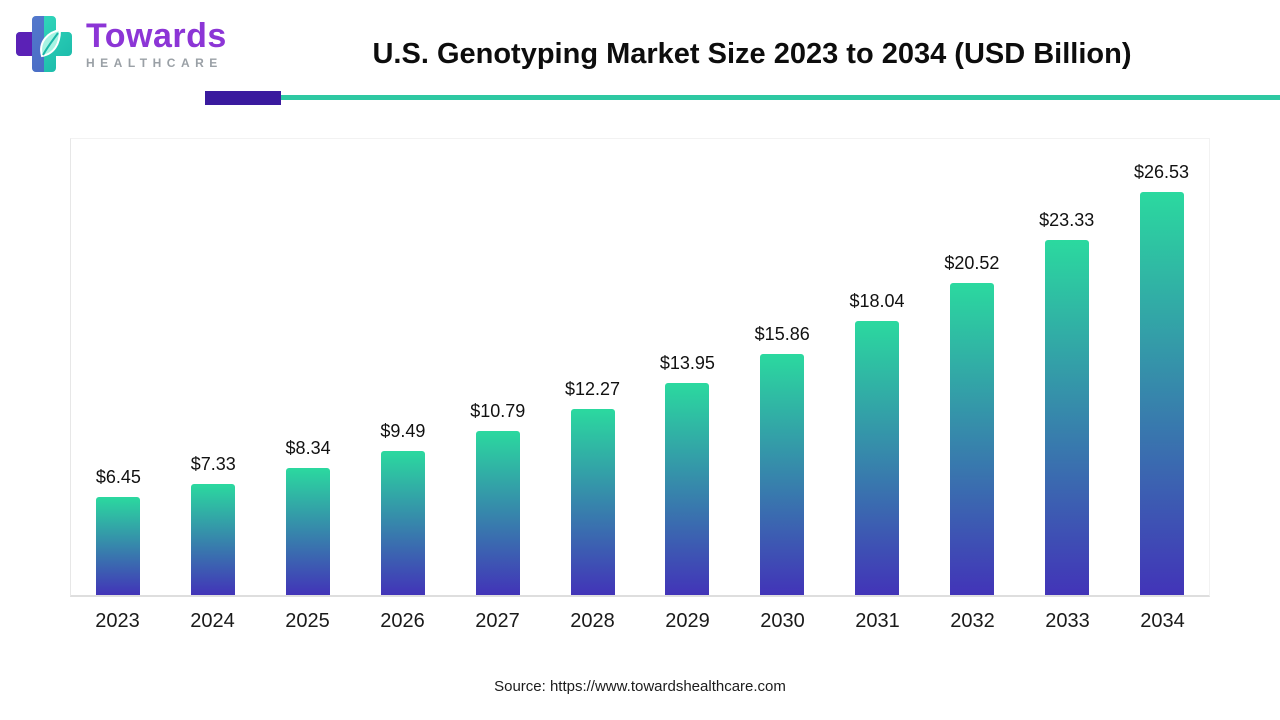 This screenshot has width=1280, height=720. I want to click on bar-value-label: $18.04, so click(877, 300).